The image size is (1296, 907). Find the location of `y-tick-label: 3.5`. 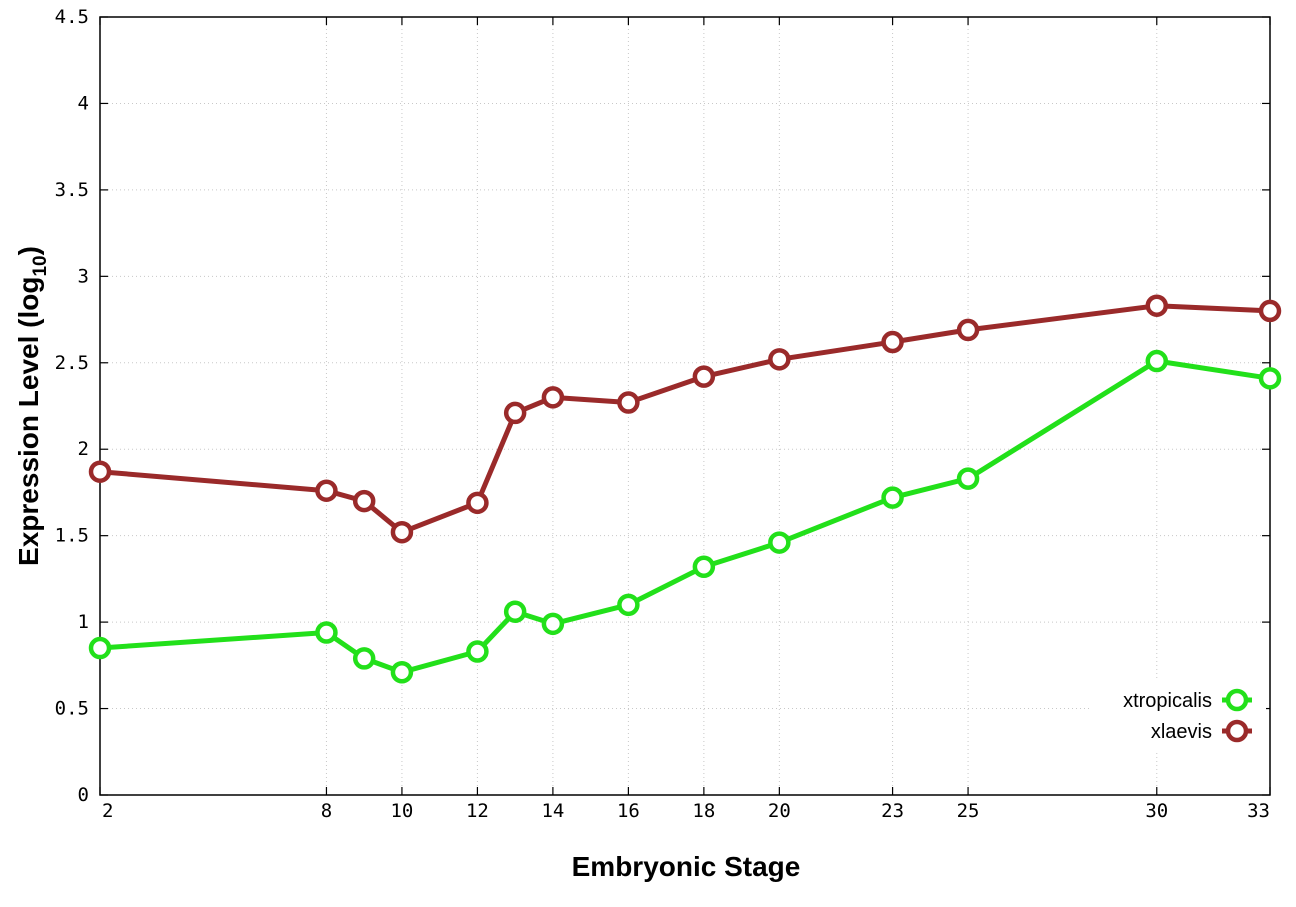

y-tick-label: 3.5 is located at coordinates (72, 190).